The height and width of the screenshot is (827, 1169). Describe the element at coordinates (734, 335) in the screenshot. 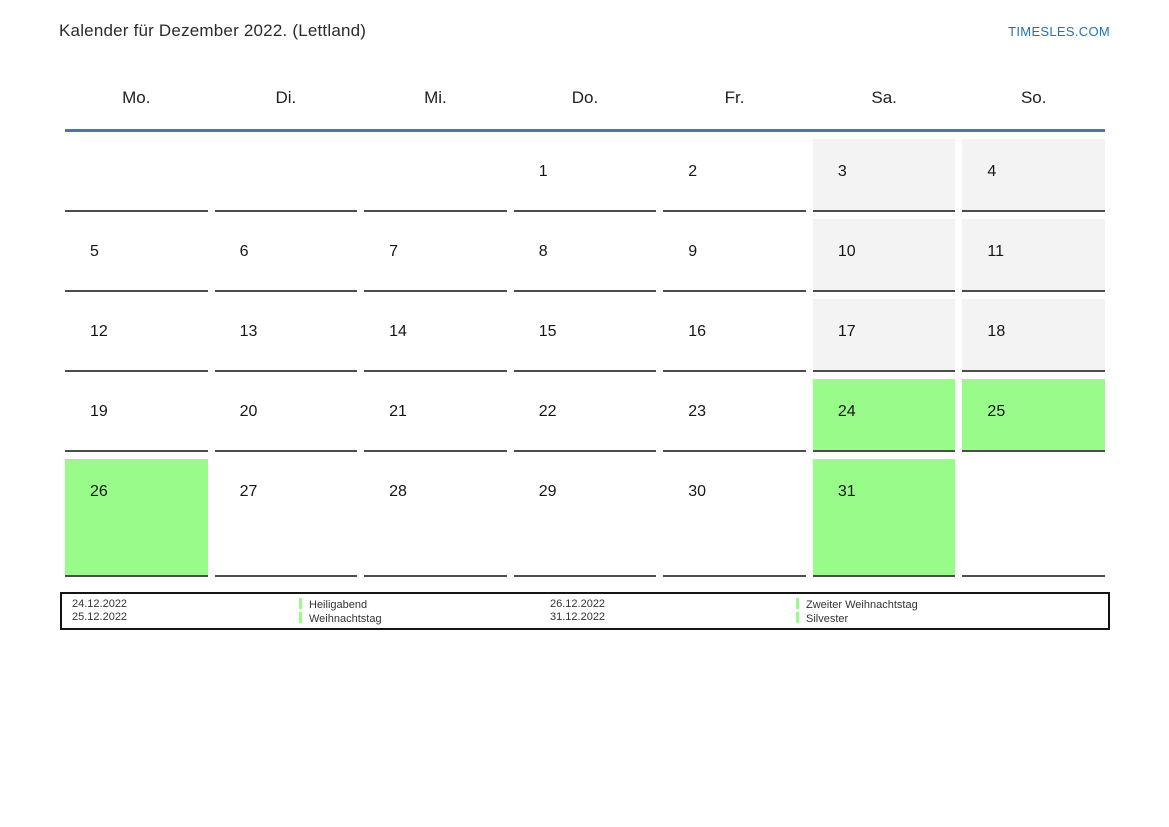

I see `calendar-cell-16: 16` at that location.